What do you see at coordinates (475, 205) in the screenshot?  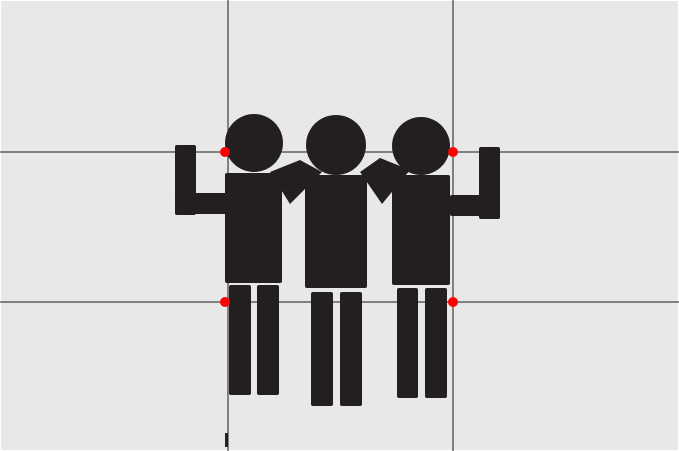 I see `person-right-upper-arm` at bounding box center [475, 205].